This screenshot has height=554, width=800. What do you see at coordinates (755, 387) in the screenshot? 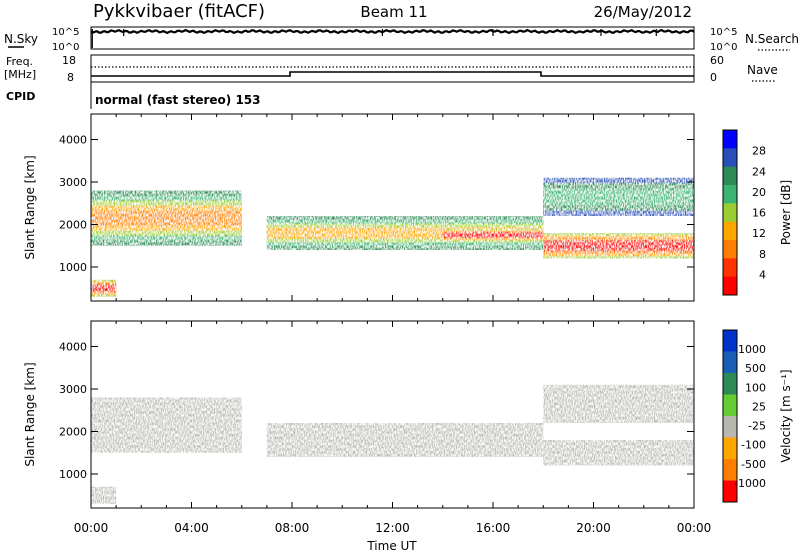
I see `velocity-colorbar-tick: 100` at bounding box center [755, 387].